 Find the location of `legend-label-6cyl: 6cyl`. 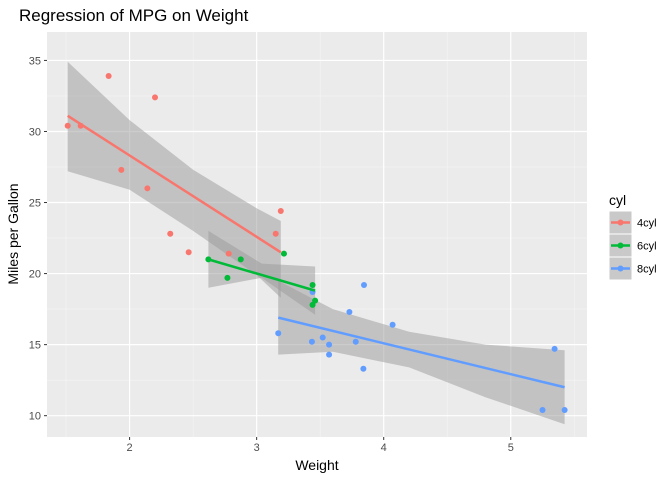

legend-label-6cyl: 6cyl is located at coordinates (647, 247).